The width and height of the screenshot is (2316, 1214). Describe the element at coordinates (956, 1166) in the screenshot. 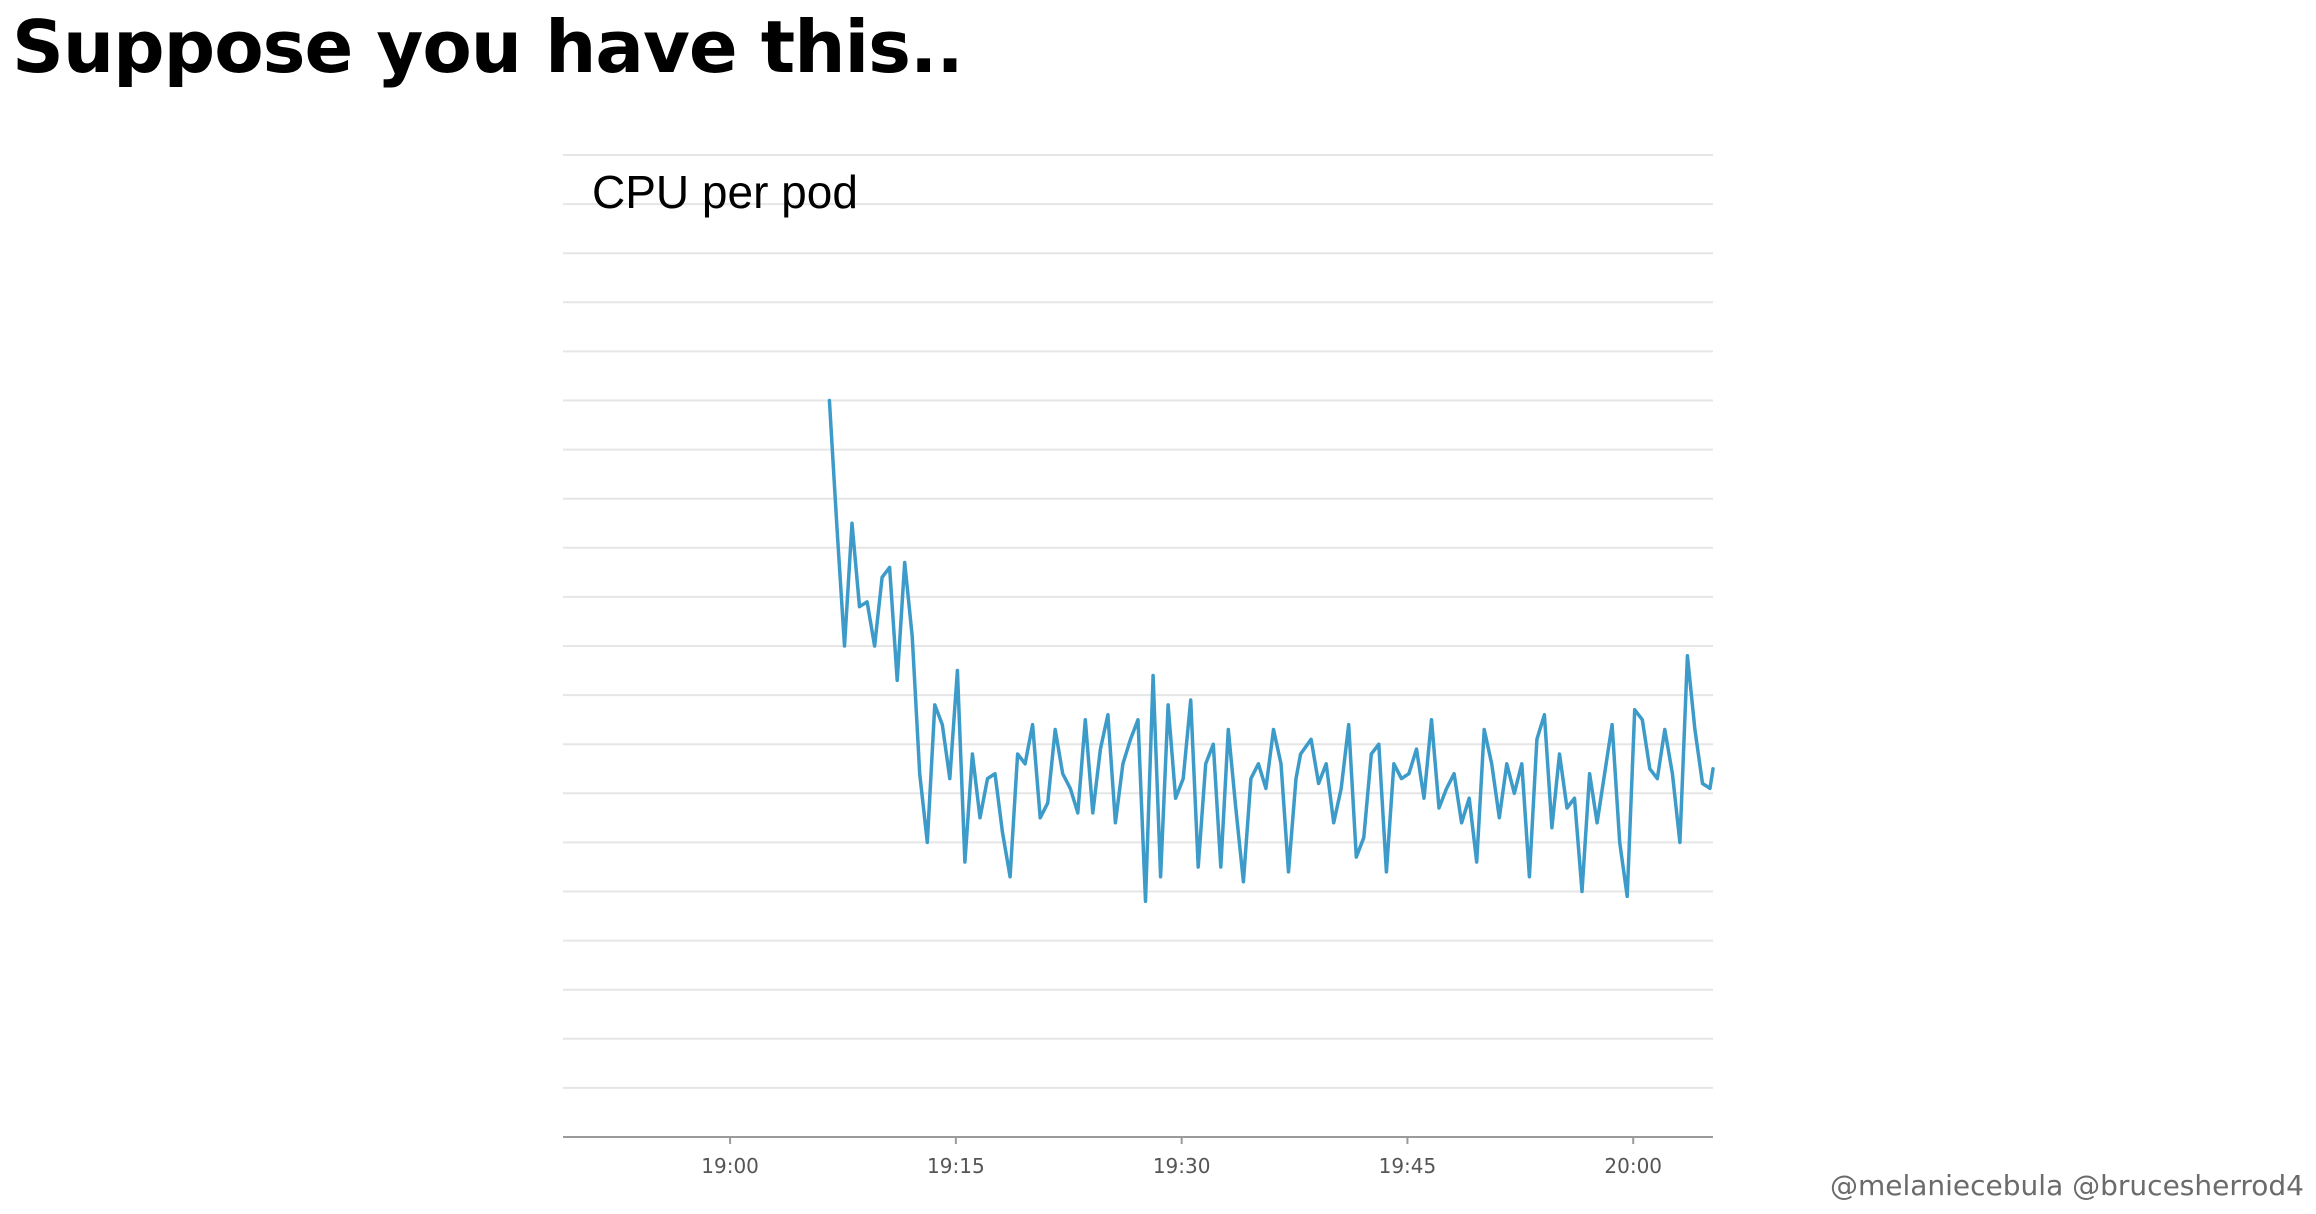

I see `x-tick-label: 19:15` at that location.